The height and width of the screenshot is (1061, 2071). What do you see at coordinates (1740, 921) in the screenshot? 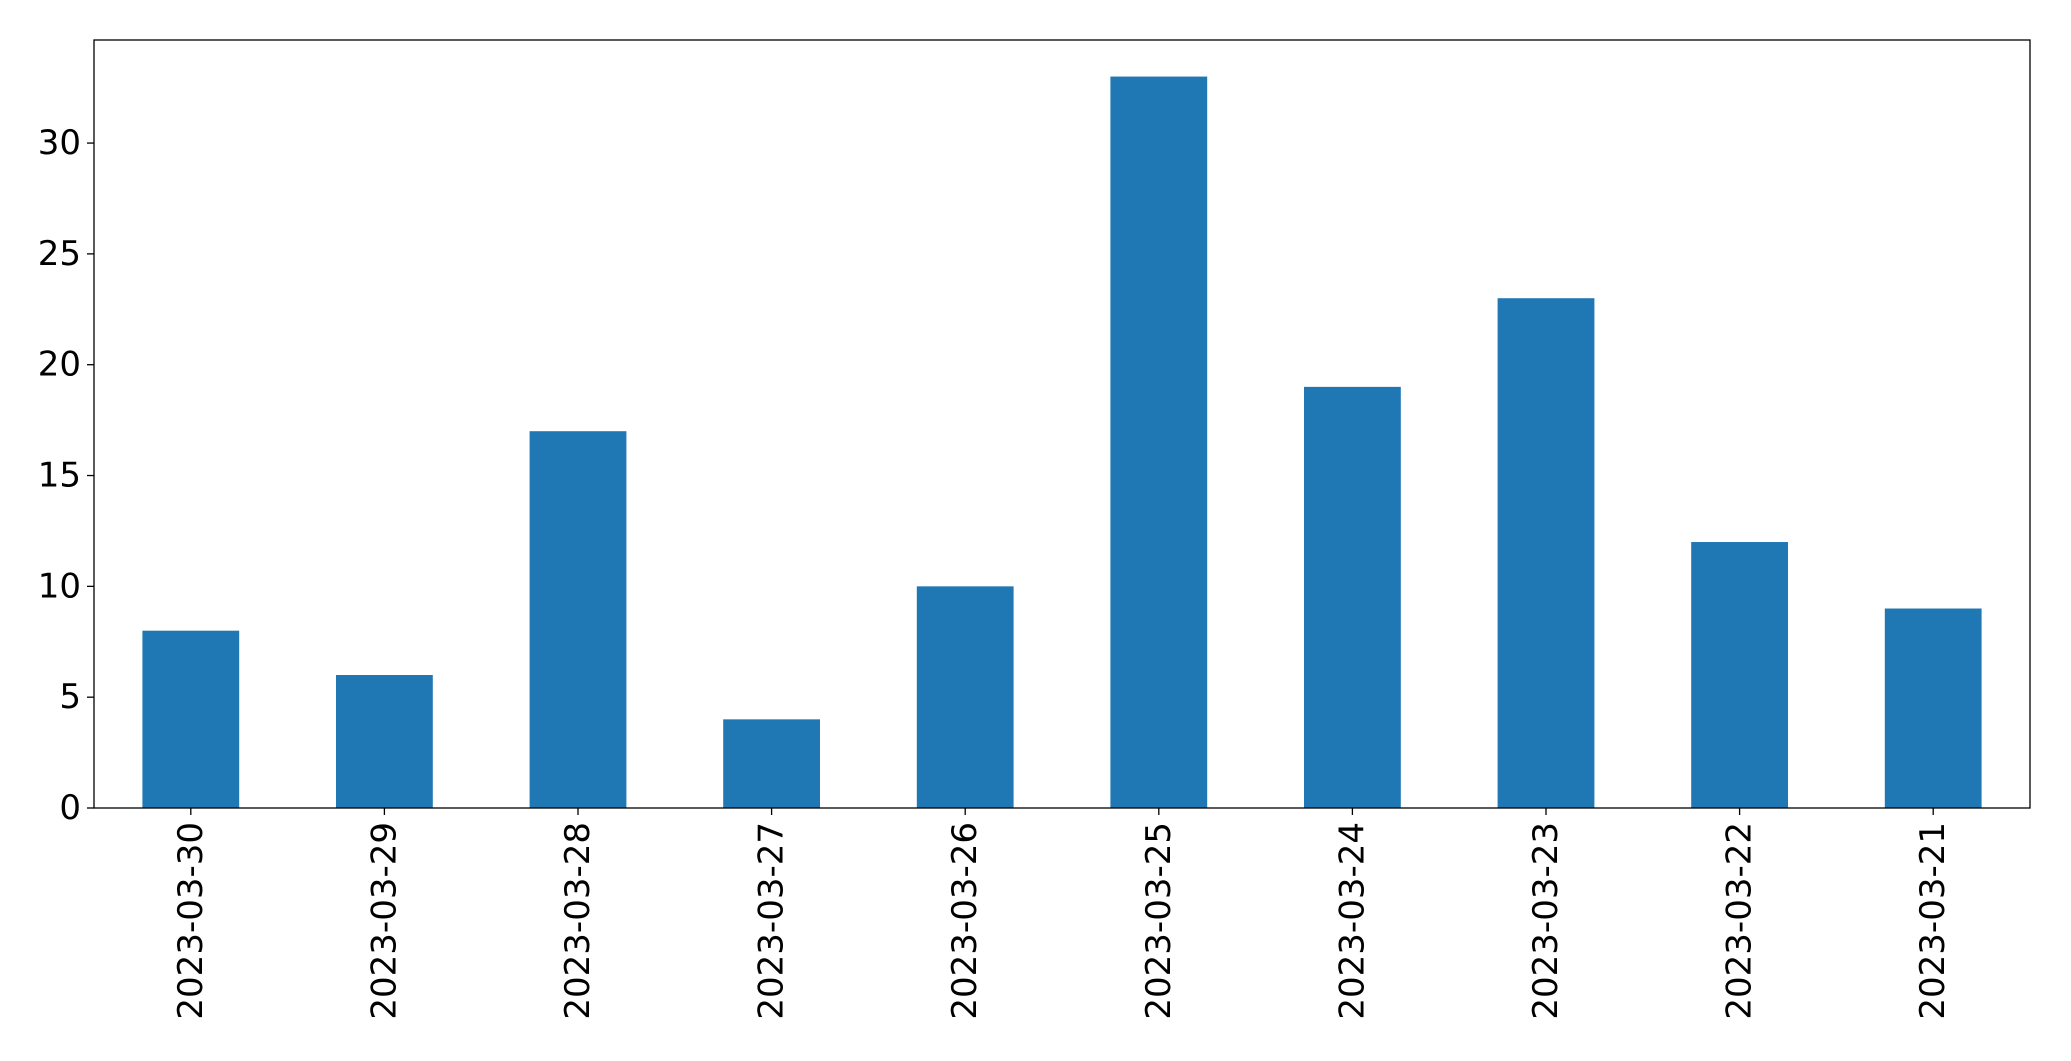
I see `x-tick-label: 2023-03-22` at bounding box center [1740, 921].